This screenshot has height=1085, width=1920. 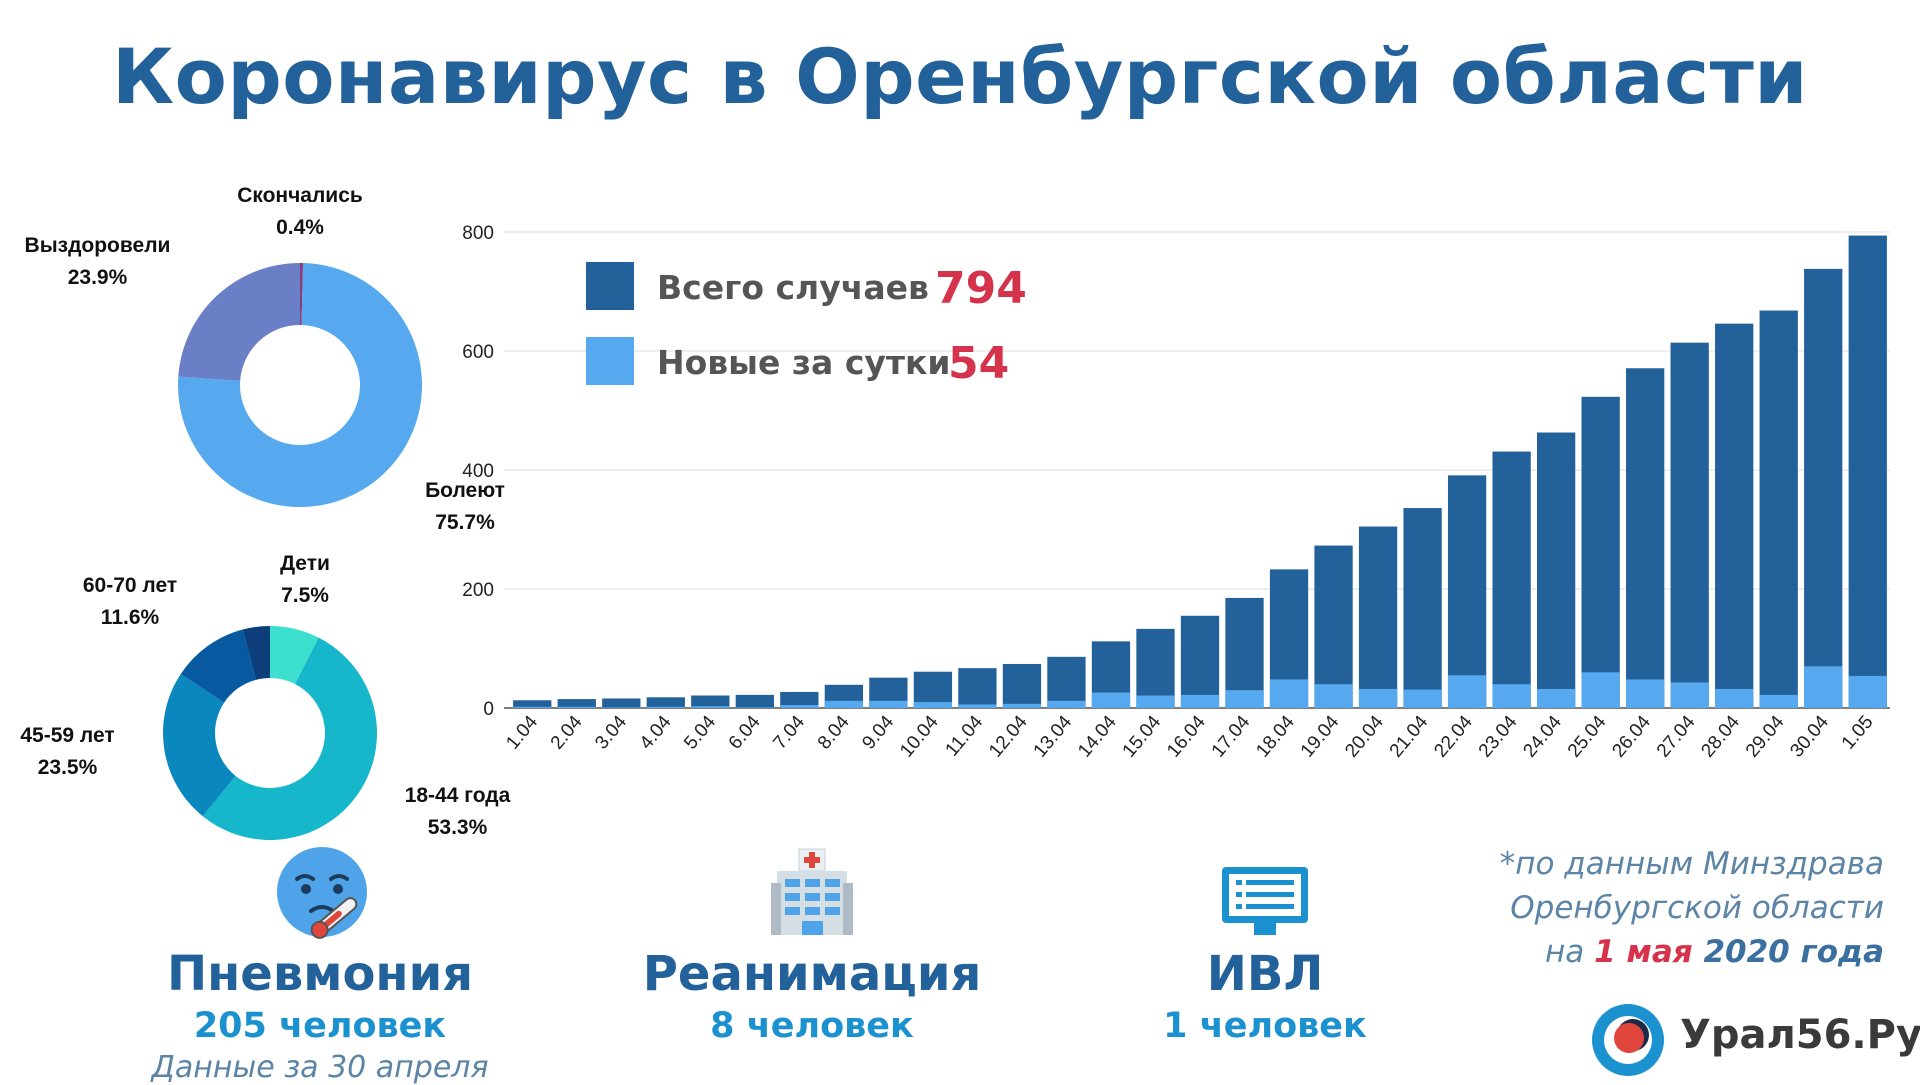 What do you see at coordinates (1734, 698) in the screenshot?
I see `bar-new-28.04` at bounding box center [1734, 698].